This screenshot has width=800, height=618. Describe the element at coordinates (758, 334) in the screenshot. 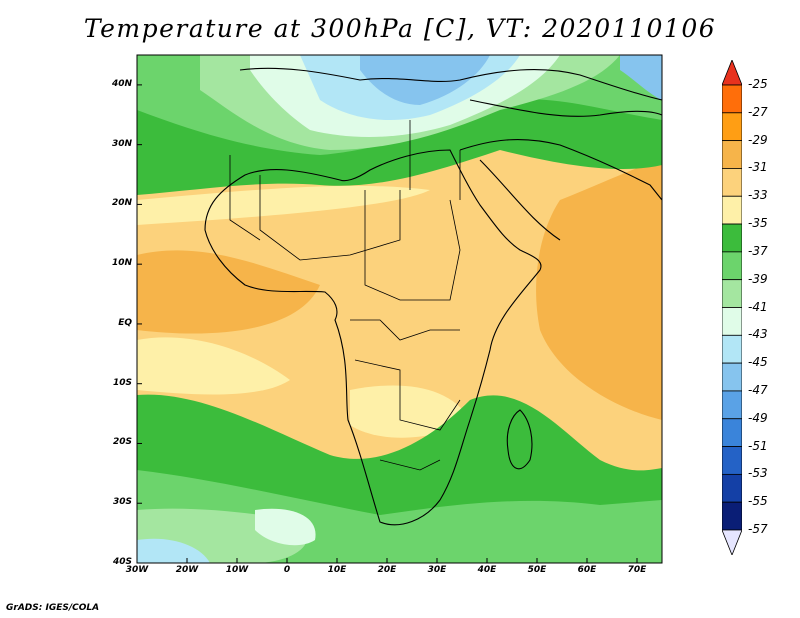

I see `colorbar-label: -43` at that location.